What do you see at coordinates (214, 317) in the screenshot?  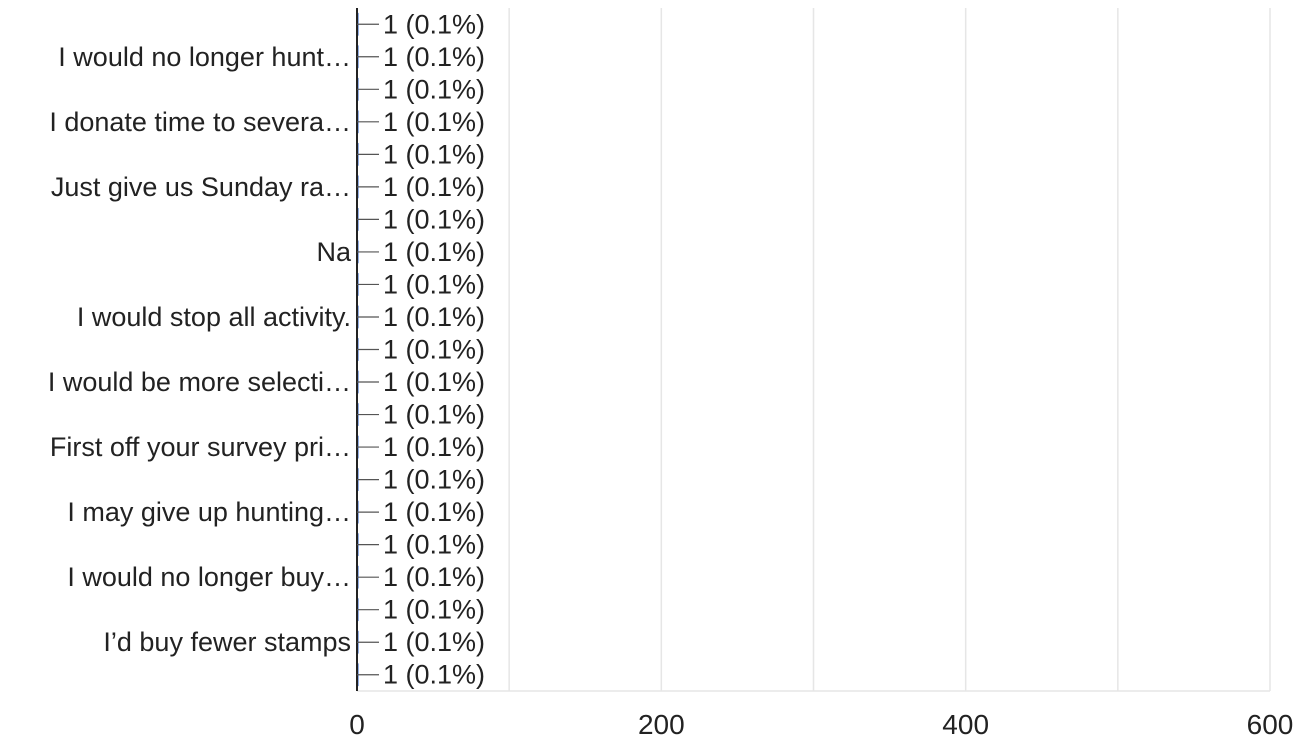 I see `category-label: I would stop all activity.` at bounding box center [214, 317].